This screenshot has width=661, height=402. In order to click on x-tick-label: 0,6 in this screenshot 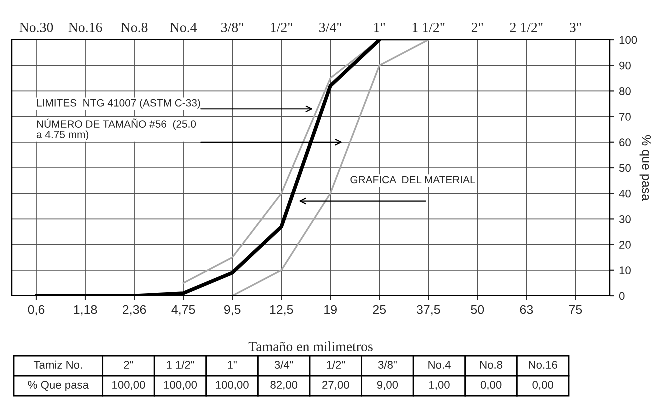, I will do `click(36, 310)`.